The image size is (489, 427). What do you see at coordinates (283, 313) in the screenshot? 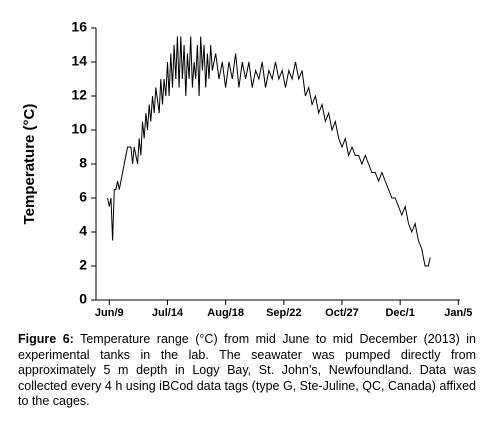
I see `x-tick-label: Sep/22` at bounding box center [283, 313].